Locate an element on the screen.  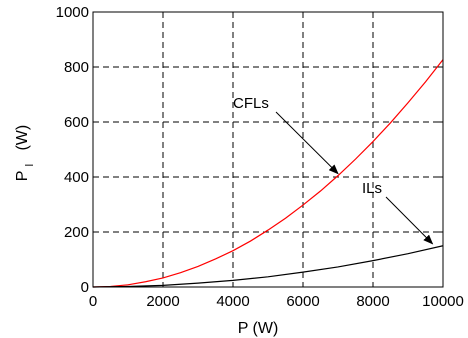
y-tick-label: 1000 is located at coordinates (72, 12).